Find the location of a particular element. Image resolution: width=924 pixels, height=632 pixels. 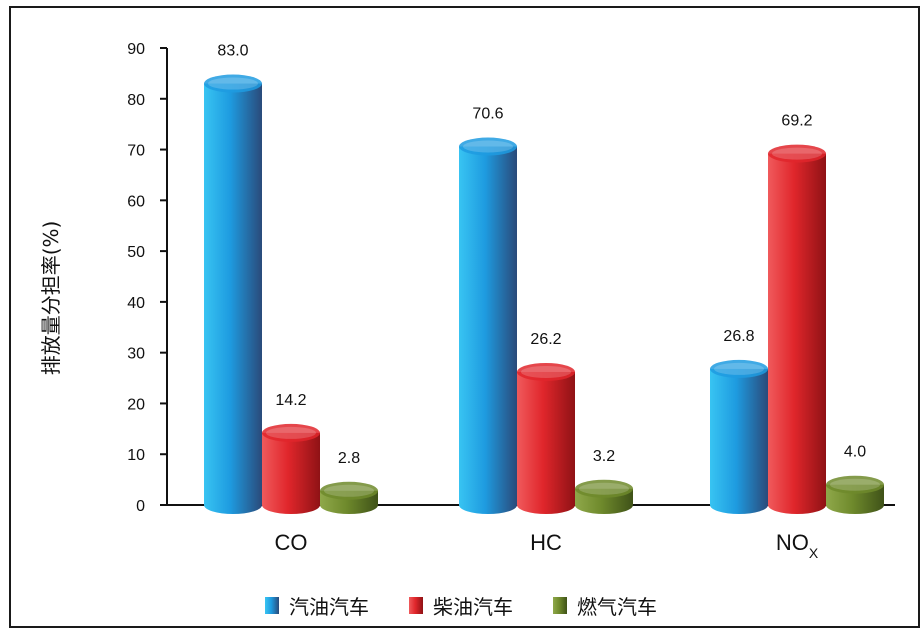

x-category-label: NOX is located at coordinates (797, 545).